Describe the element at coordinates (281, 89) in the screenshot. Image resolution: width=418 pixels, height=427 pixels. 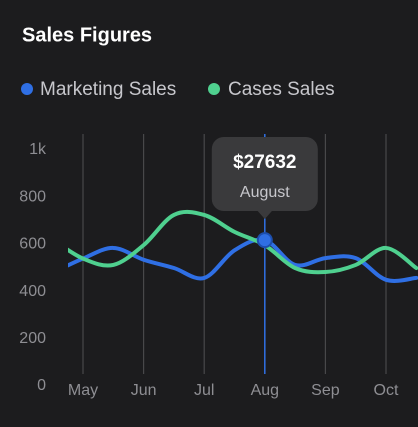
I see `legend-label: Cases Sales` at that location.